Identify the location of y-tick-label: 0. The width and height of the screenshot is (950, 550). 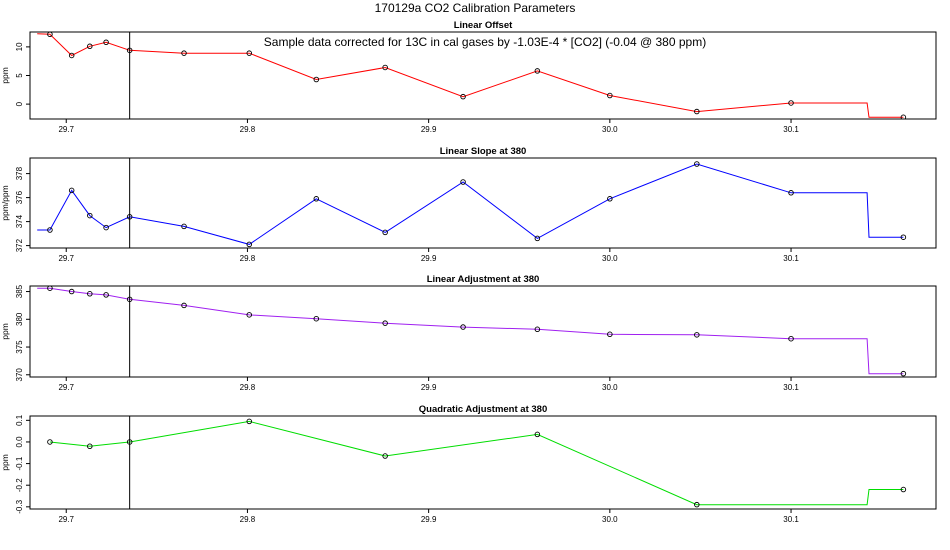
(19, 103).